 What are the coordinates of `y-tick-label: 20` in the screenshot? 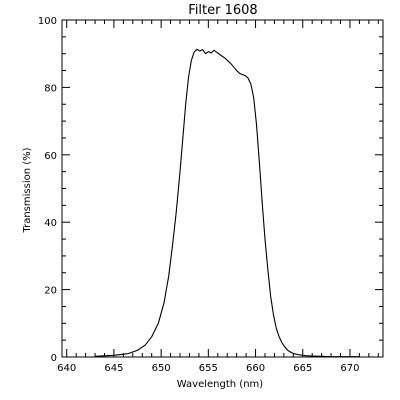 It's located at (50, 291).